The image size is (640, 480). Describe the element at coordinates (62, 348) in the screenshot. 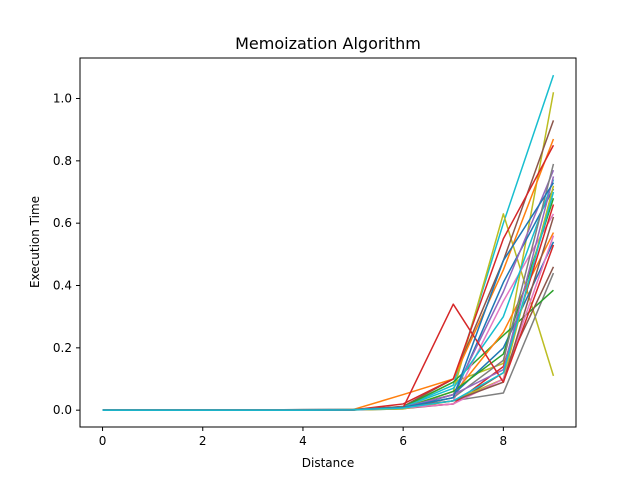

I see `y-tick-label: 0.2` at that location.